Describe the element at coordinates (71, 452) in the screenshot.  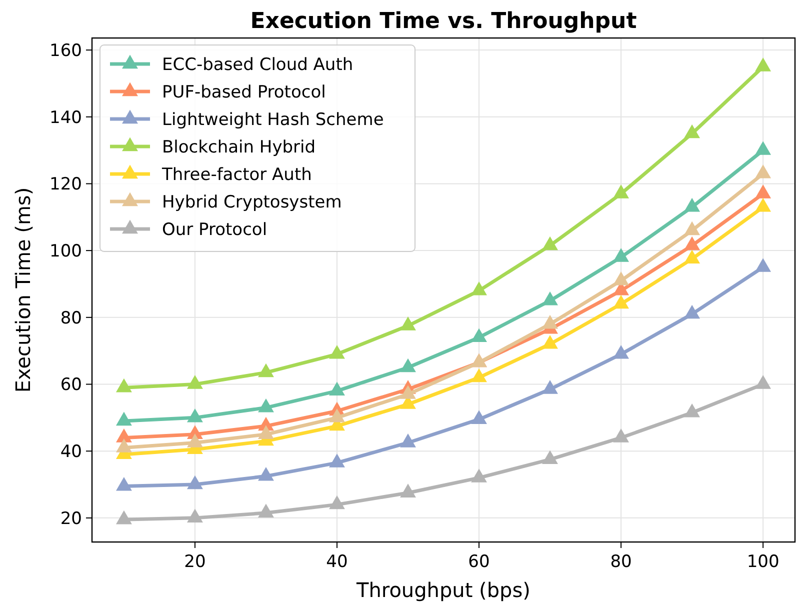
I see `y-tick-label: 40` at that location.